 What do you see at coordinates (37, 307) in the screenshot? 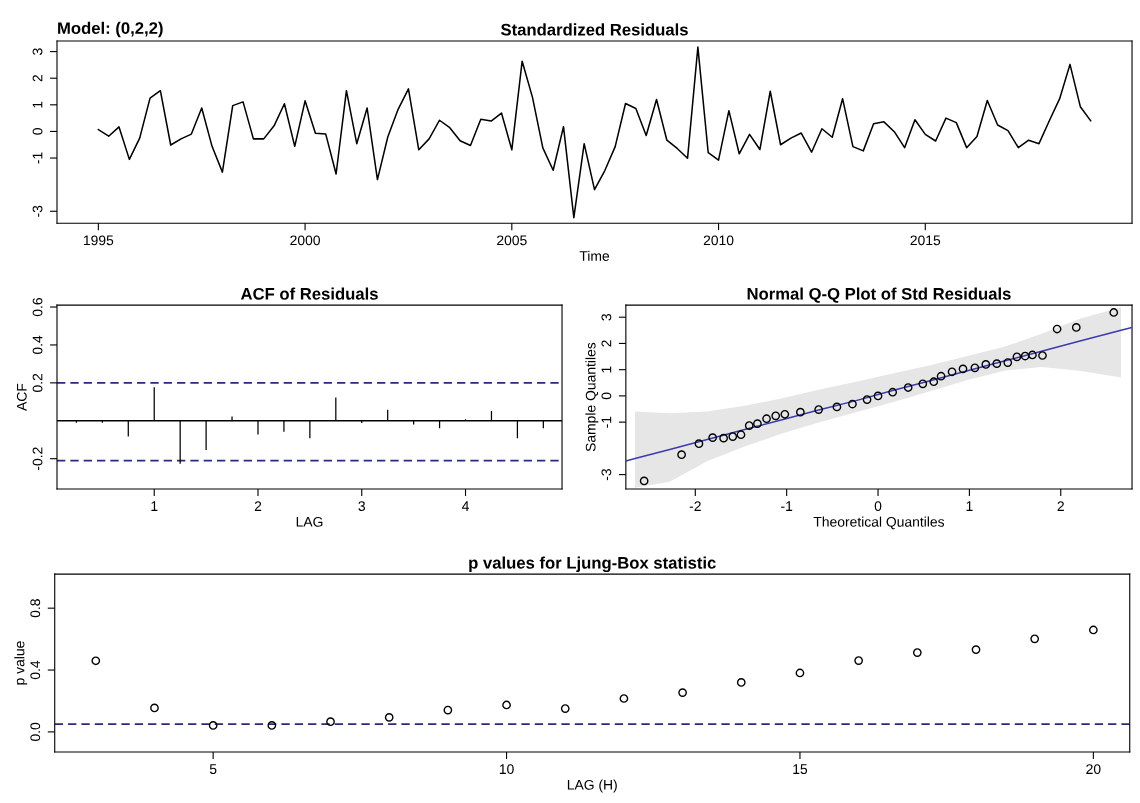
I see `y-tick-label: 0.6` at bounding box center [37, 307].